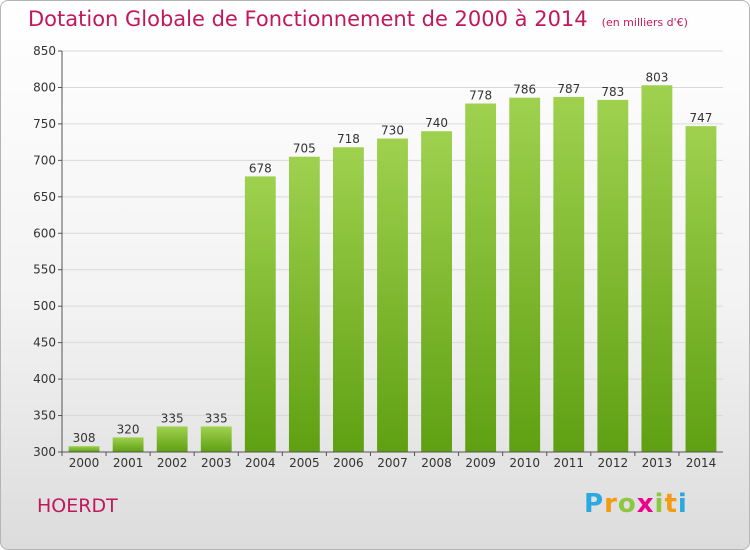 Image resolution: width=750 pixels, height=550 pixels. What do you see at coordinates (348, 463) in the screenshot?
I see `x-tick-label-2006: 2006` at bounding box center [348, 463].